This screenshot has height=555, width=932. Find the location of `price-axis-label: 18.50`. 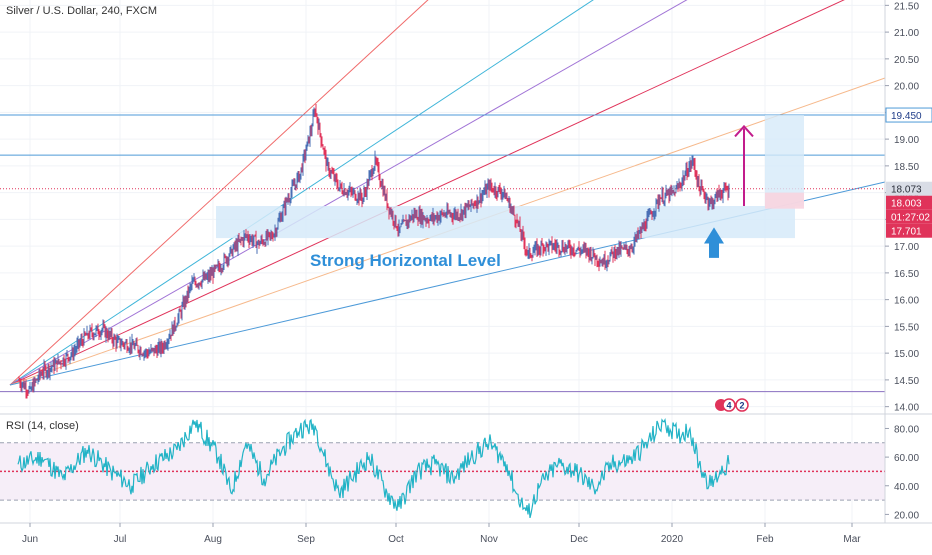

price-axis-label: 18.50 is located at coordinates (906, 167).